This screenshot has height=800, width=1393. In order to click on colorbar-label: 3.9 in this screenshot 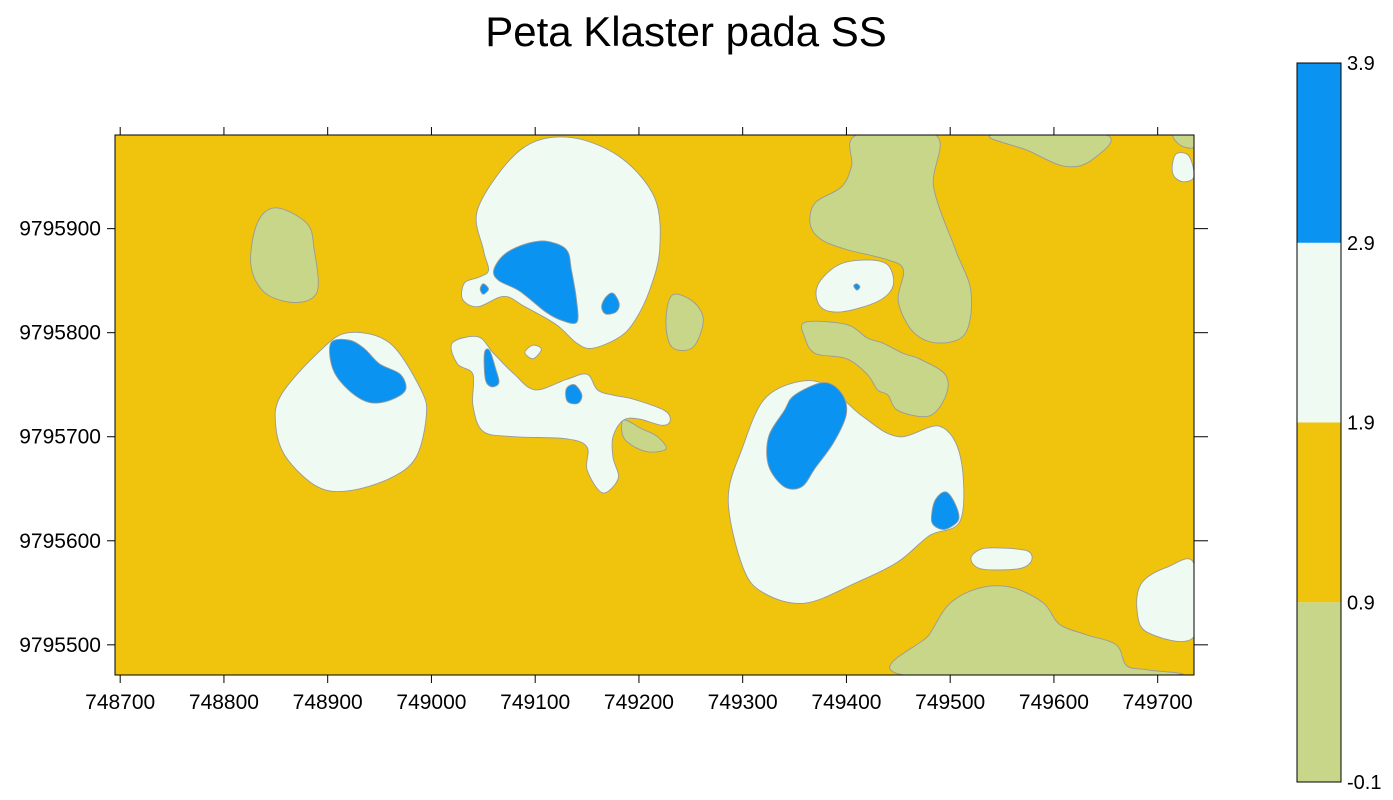, I will do `click(1361, 64)`.